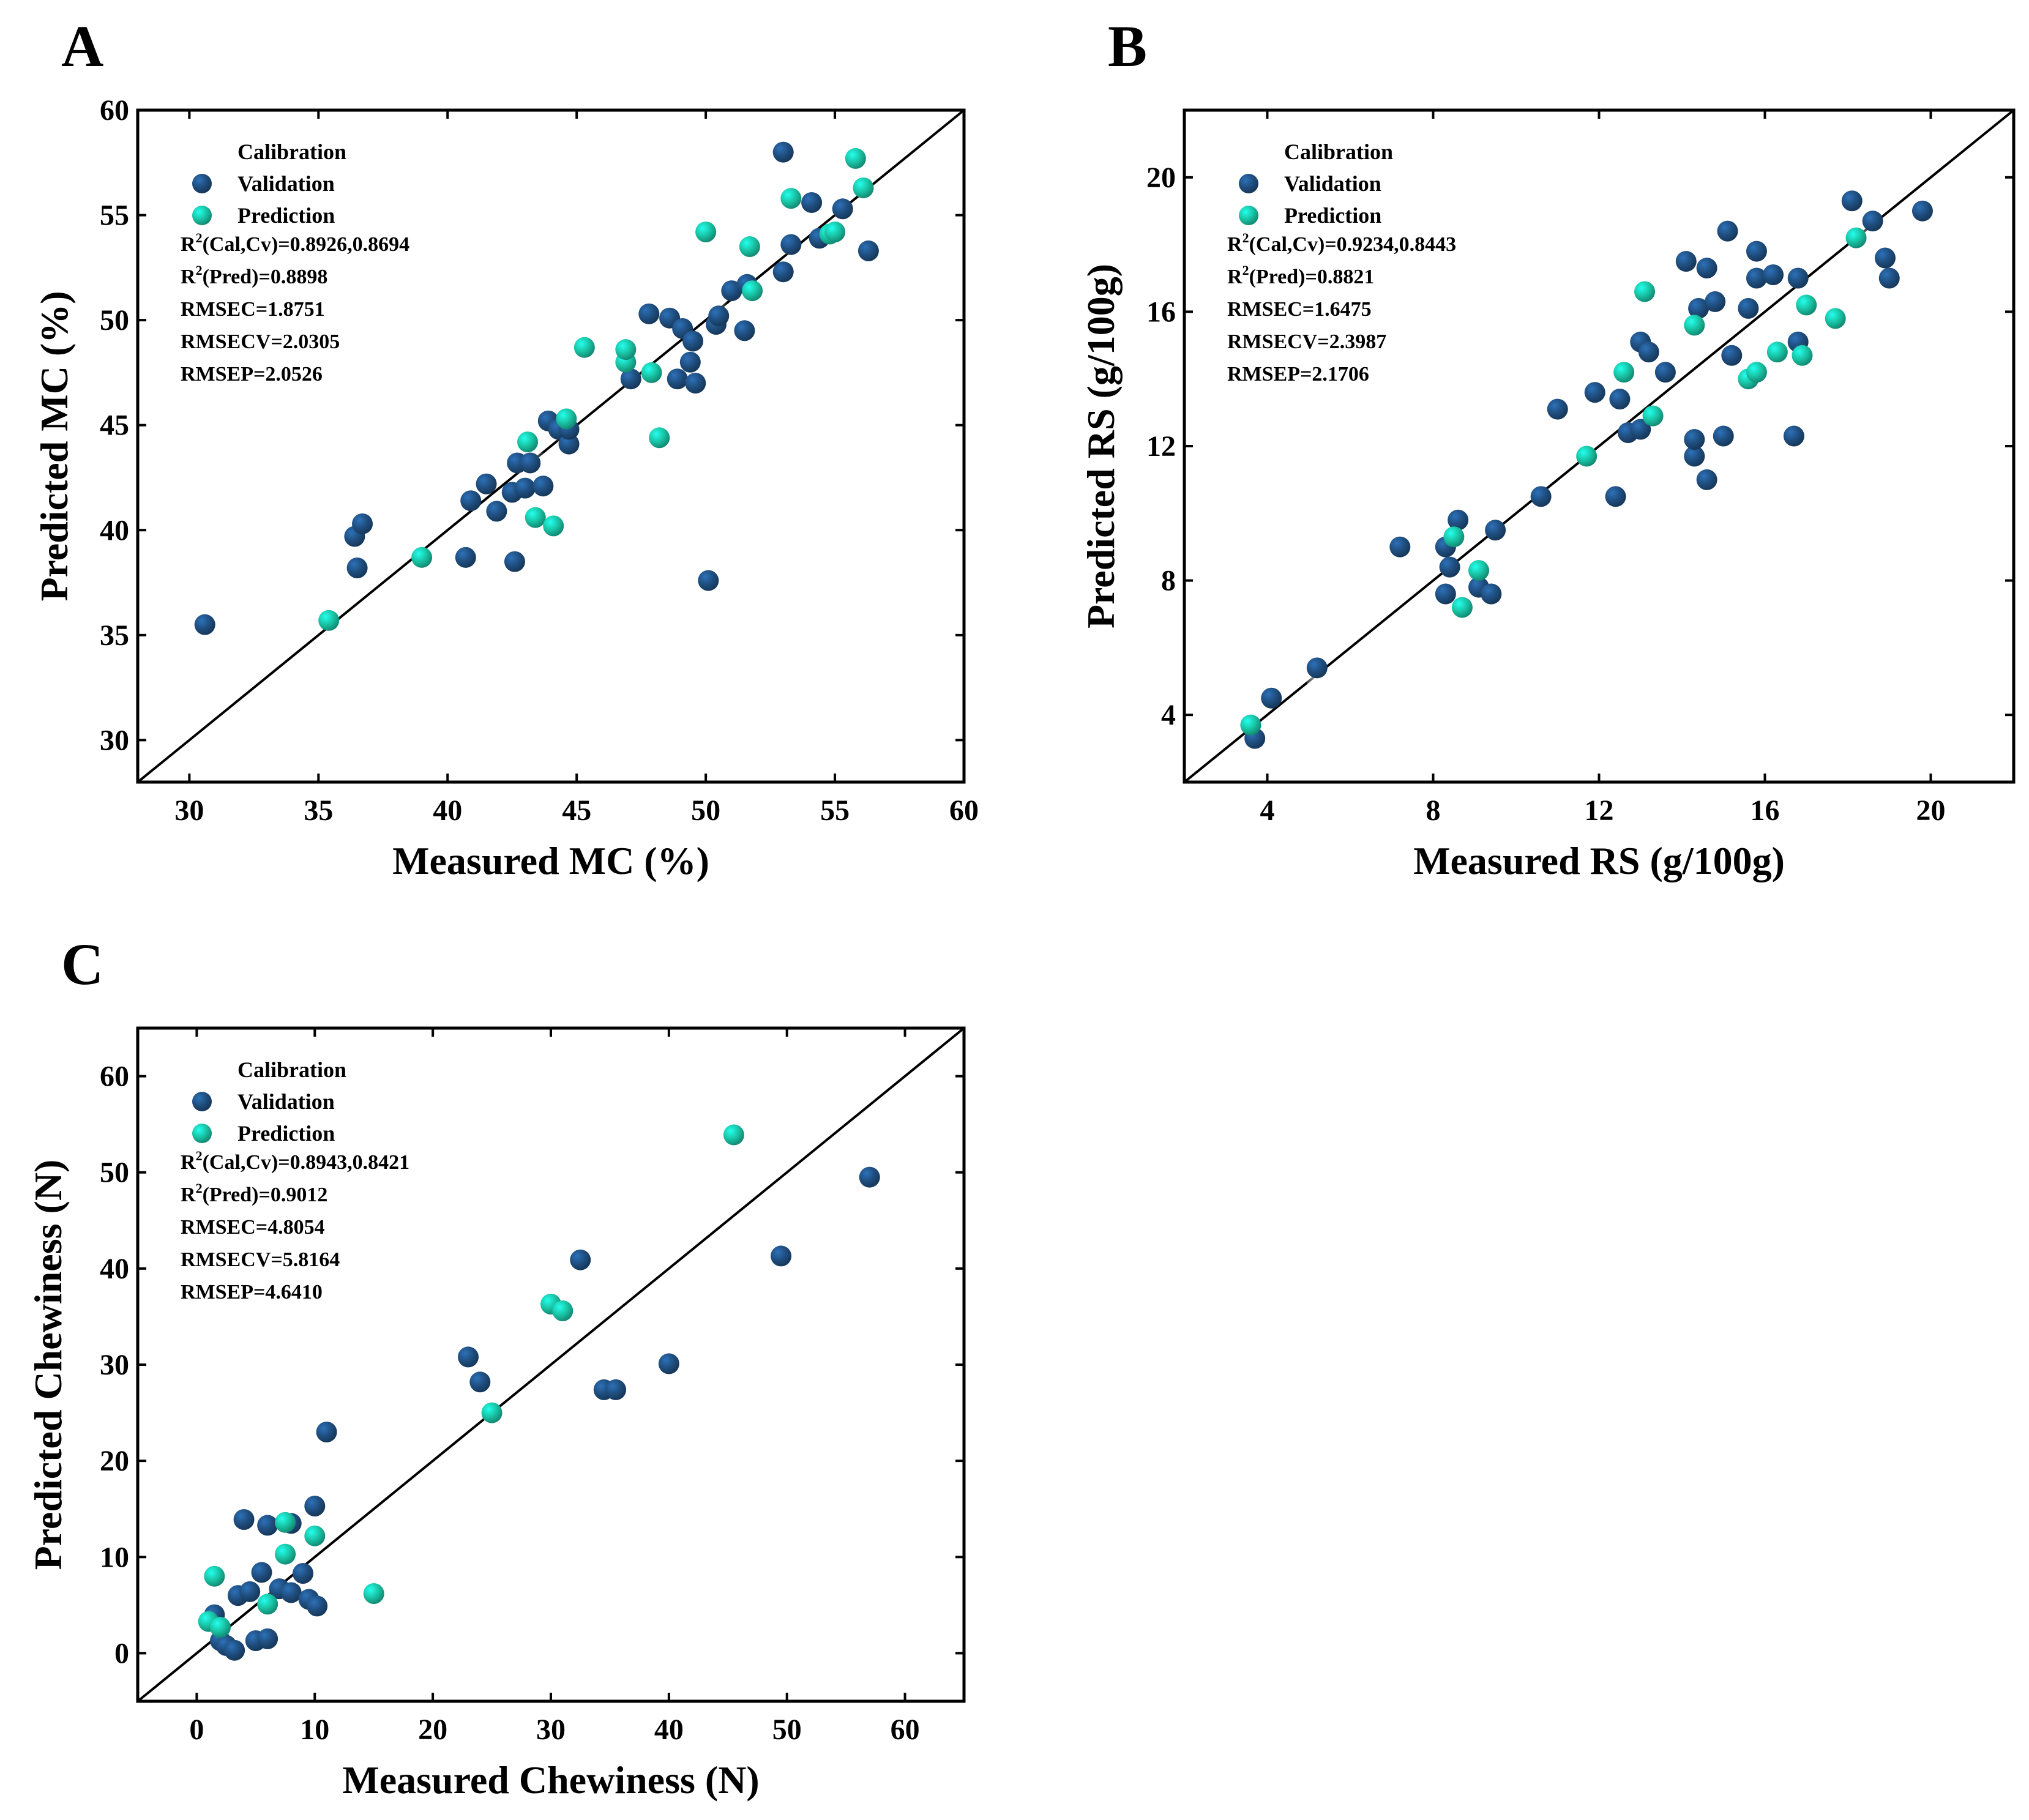  What do you see at coordinates (1169, 715) in the screenshot?
I see `y-tick-label: 4` at bounding box center [1169, 715].